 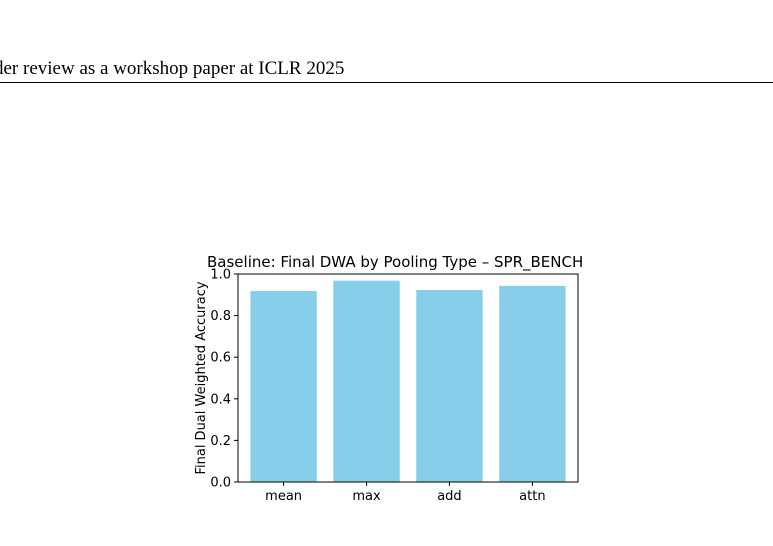 What do you see at coordinates (201, 377) in the screenshot?
I see `y-axis-label: Final Dual Weighted Accuracy` at bounding box center [201, 377].